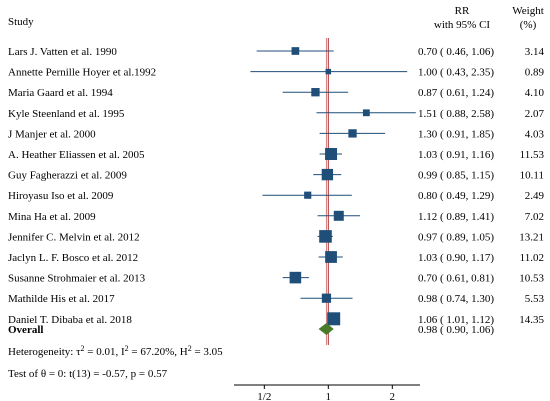 This screenshot has width=550, height=401. What do you see at coordinates (456, 134) in the screenshot?
I see `study-ci-text: 1.30 ( 0.91, 1.85)` at bounding box center [456, 134].